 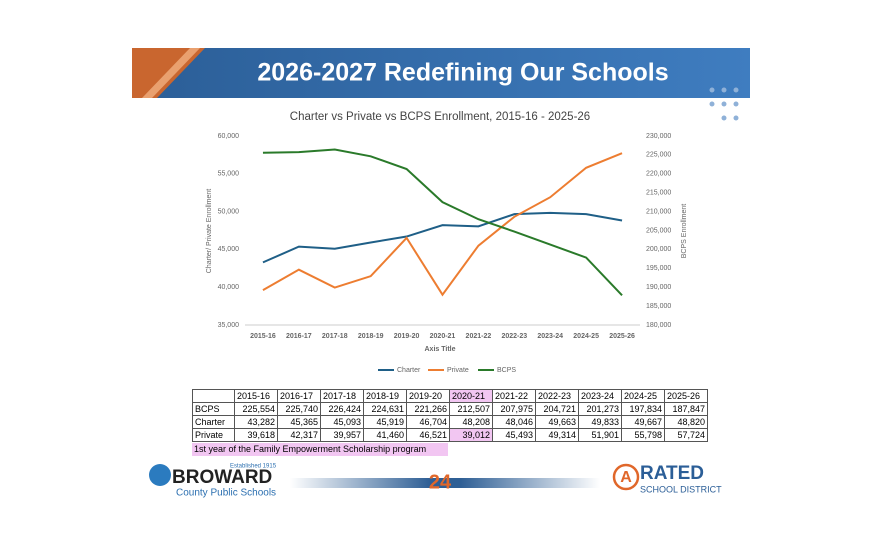 I want to click on y-tick-label: 45,000, so click(x=229, y=249).